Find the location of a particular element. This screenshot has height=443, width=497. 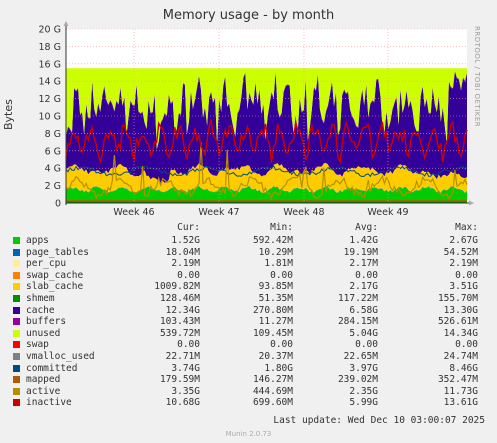

legend-avg: 2.17M is located at coordinates (363, 264).